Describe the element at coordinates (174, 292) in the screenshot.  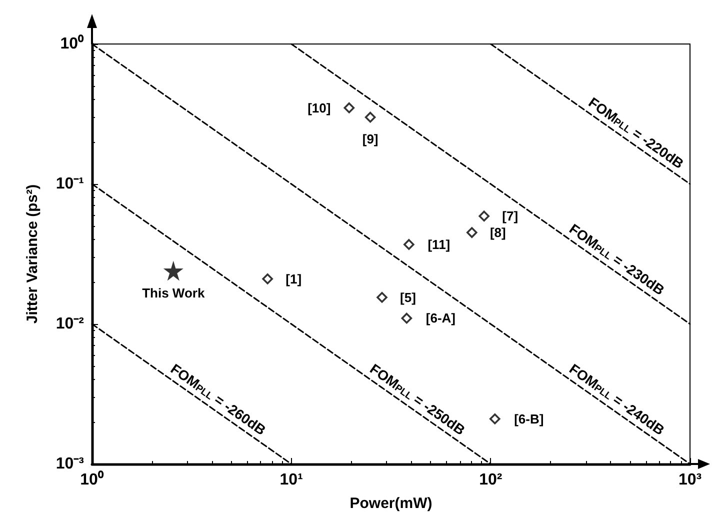
I see `annotation: This Work` at that location.